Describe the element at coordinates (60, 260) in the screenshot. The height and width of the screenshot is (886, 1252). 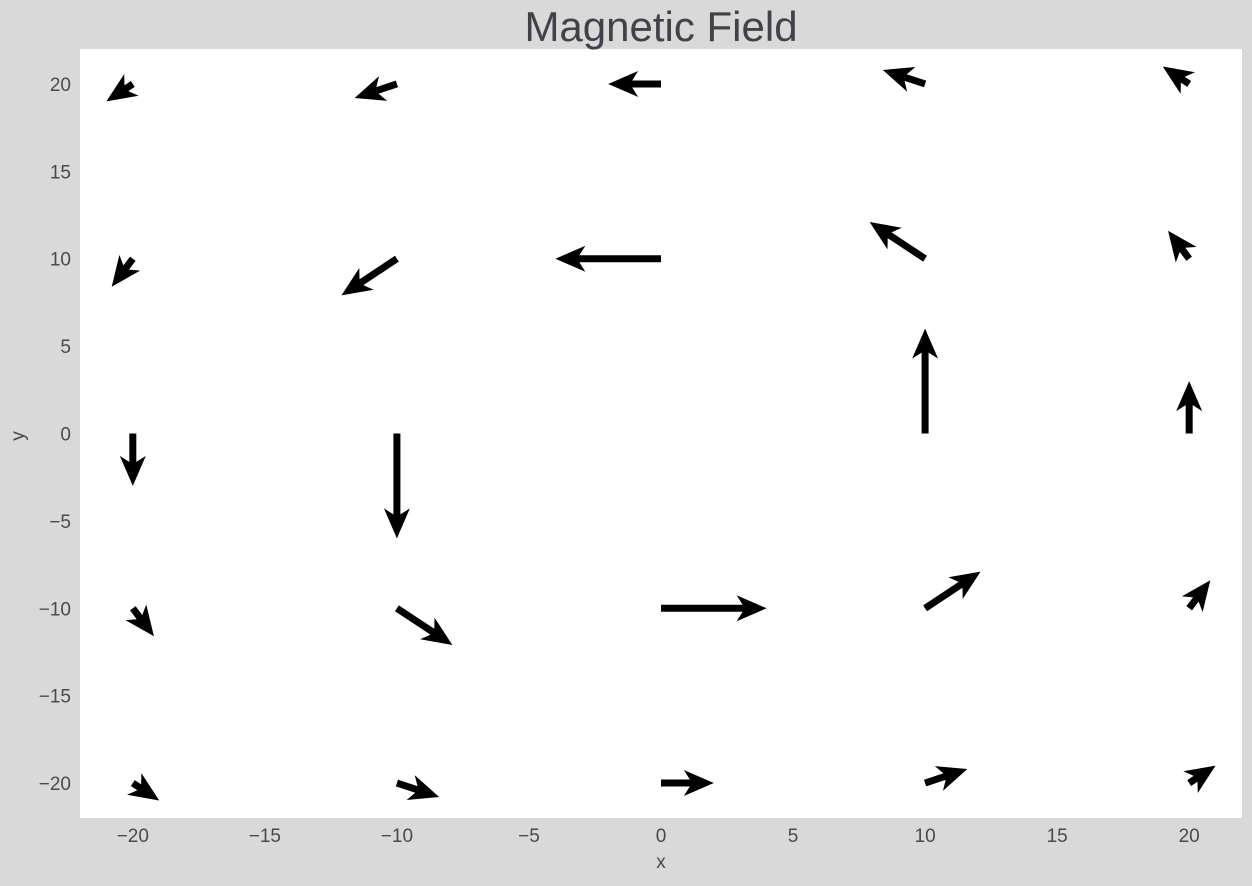
I see `y-tick-label: 10` at that location.